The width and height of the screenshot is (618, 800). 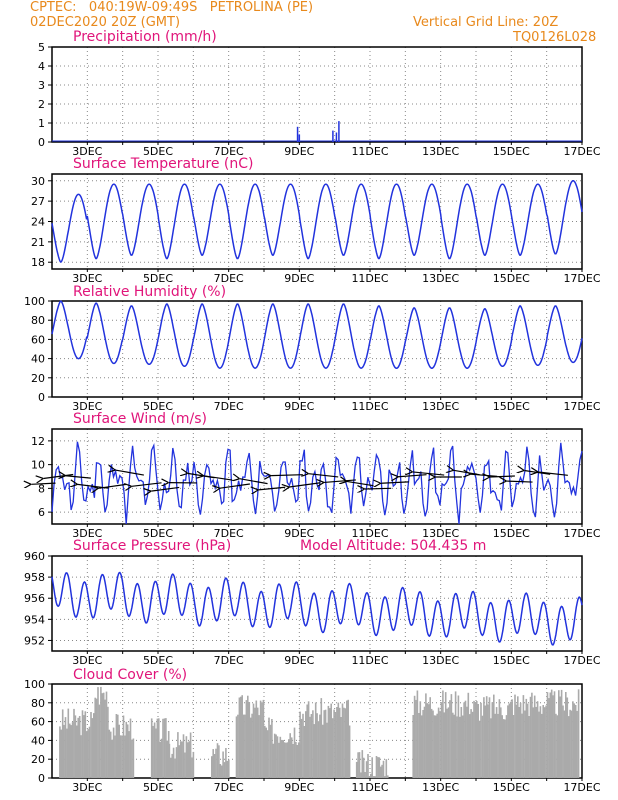 I want to click on y-tick-label: 80, so click(x=38, y=703).